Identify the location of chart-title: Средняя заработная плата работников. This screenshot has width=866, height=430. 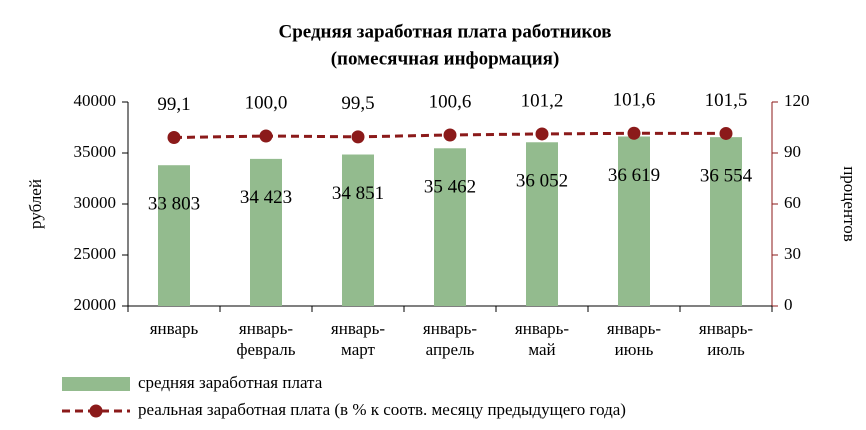
(444, 31).